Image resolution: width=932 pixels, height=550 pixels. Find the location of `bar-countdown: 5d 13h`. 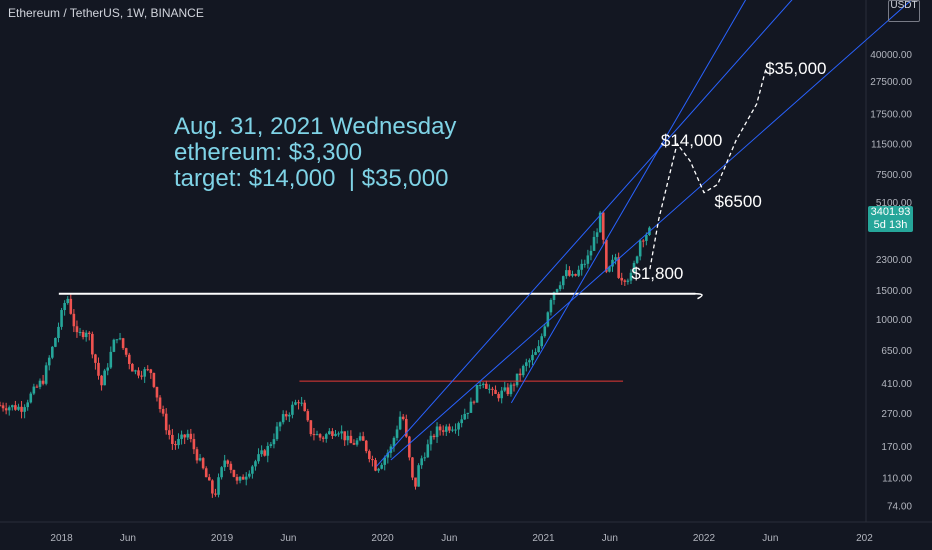

bar-countdown: 5d 13h is located at coordinates (890, 225).